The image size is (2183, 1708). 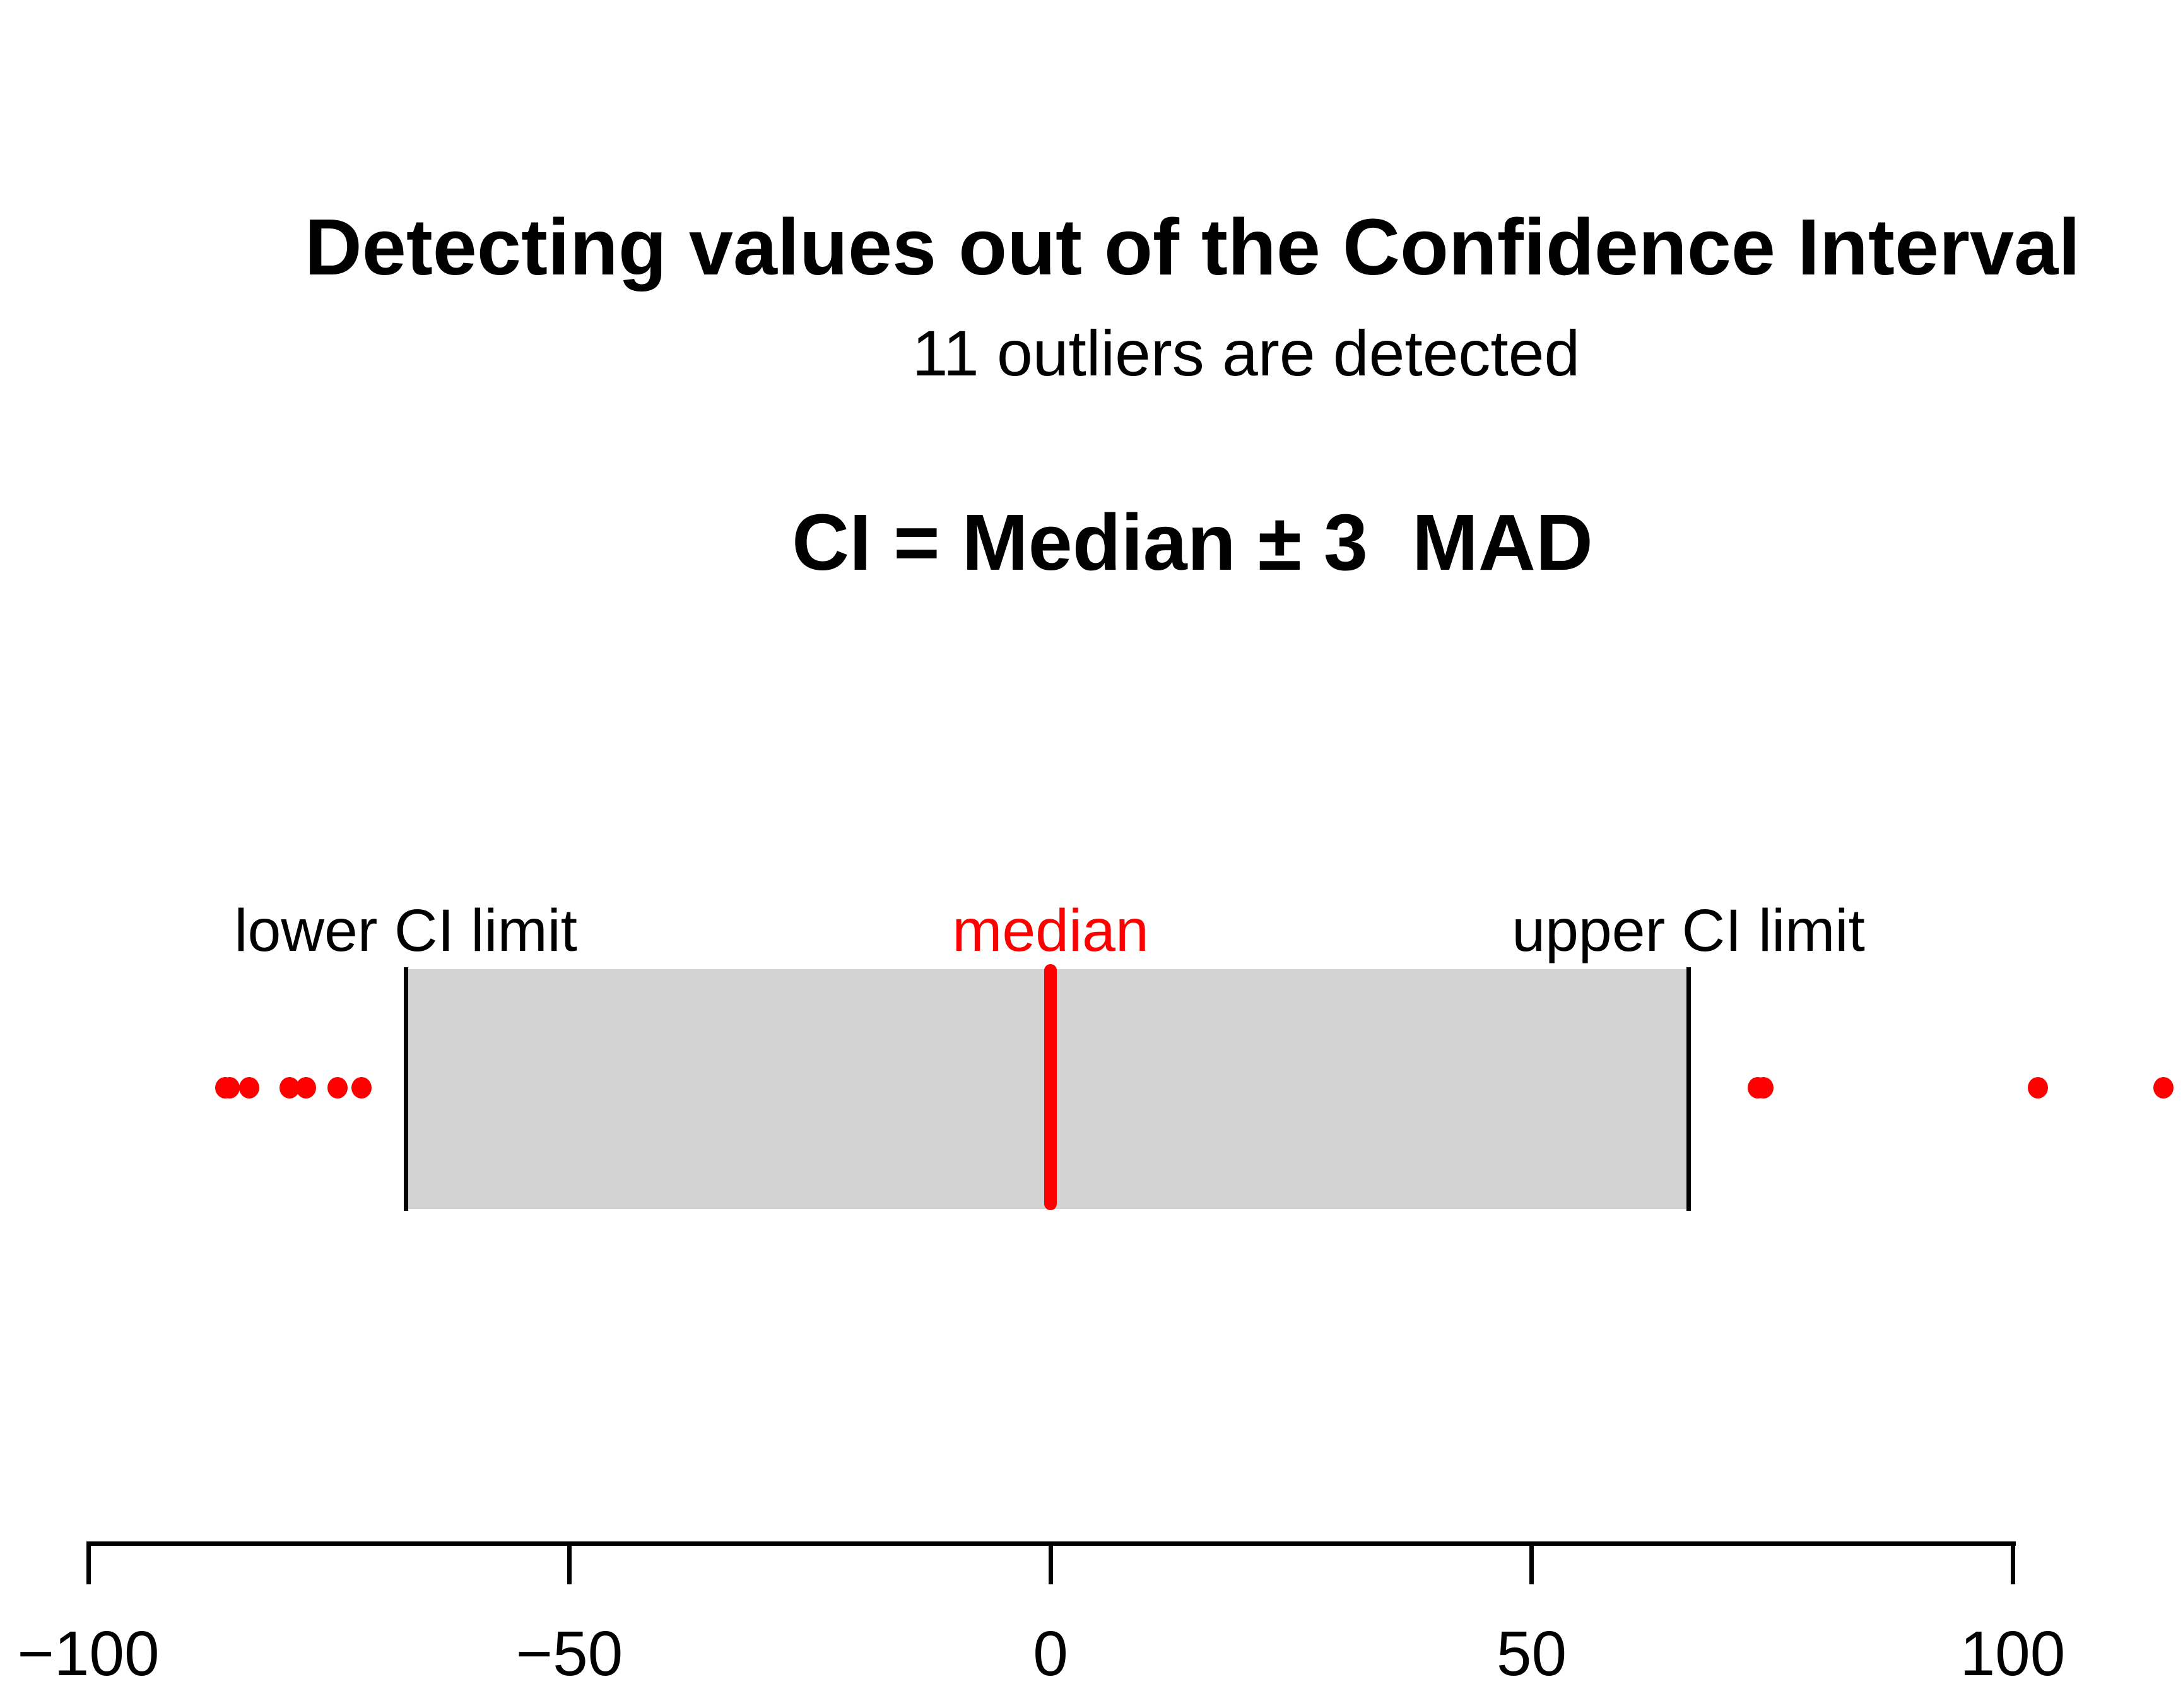 What do you see at coordinates (89, 1653) in the screenshot?
I see `x-tick-label: −100` at bounding box center [89, 1653].